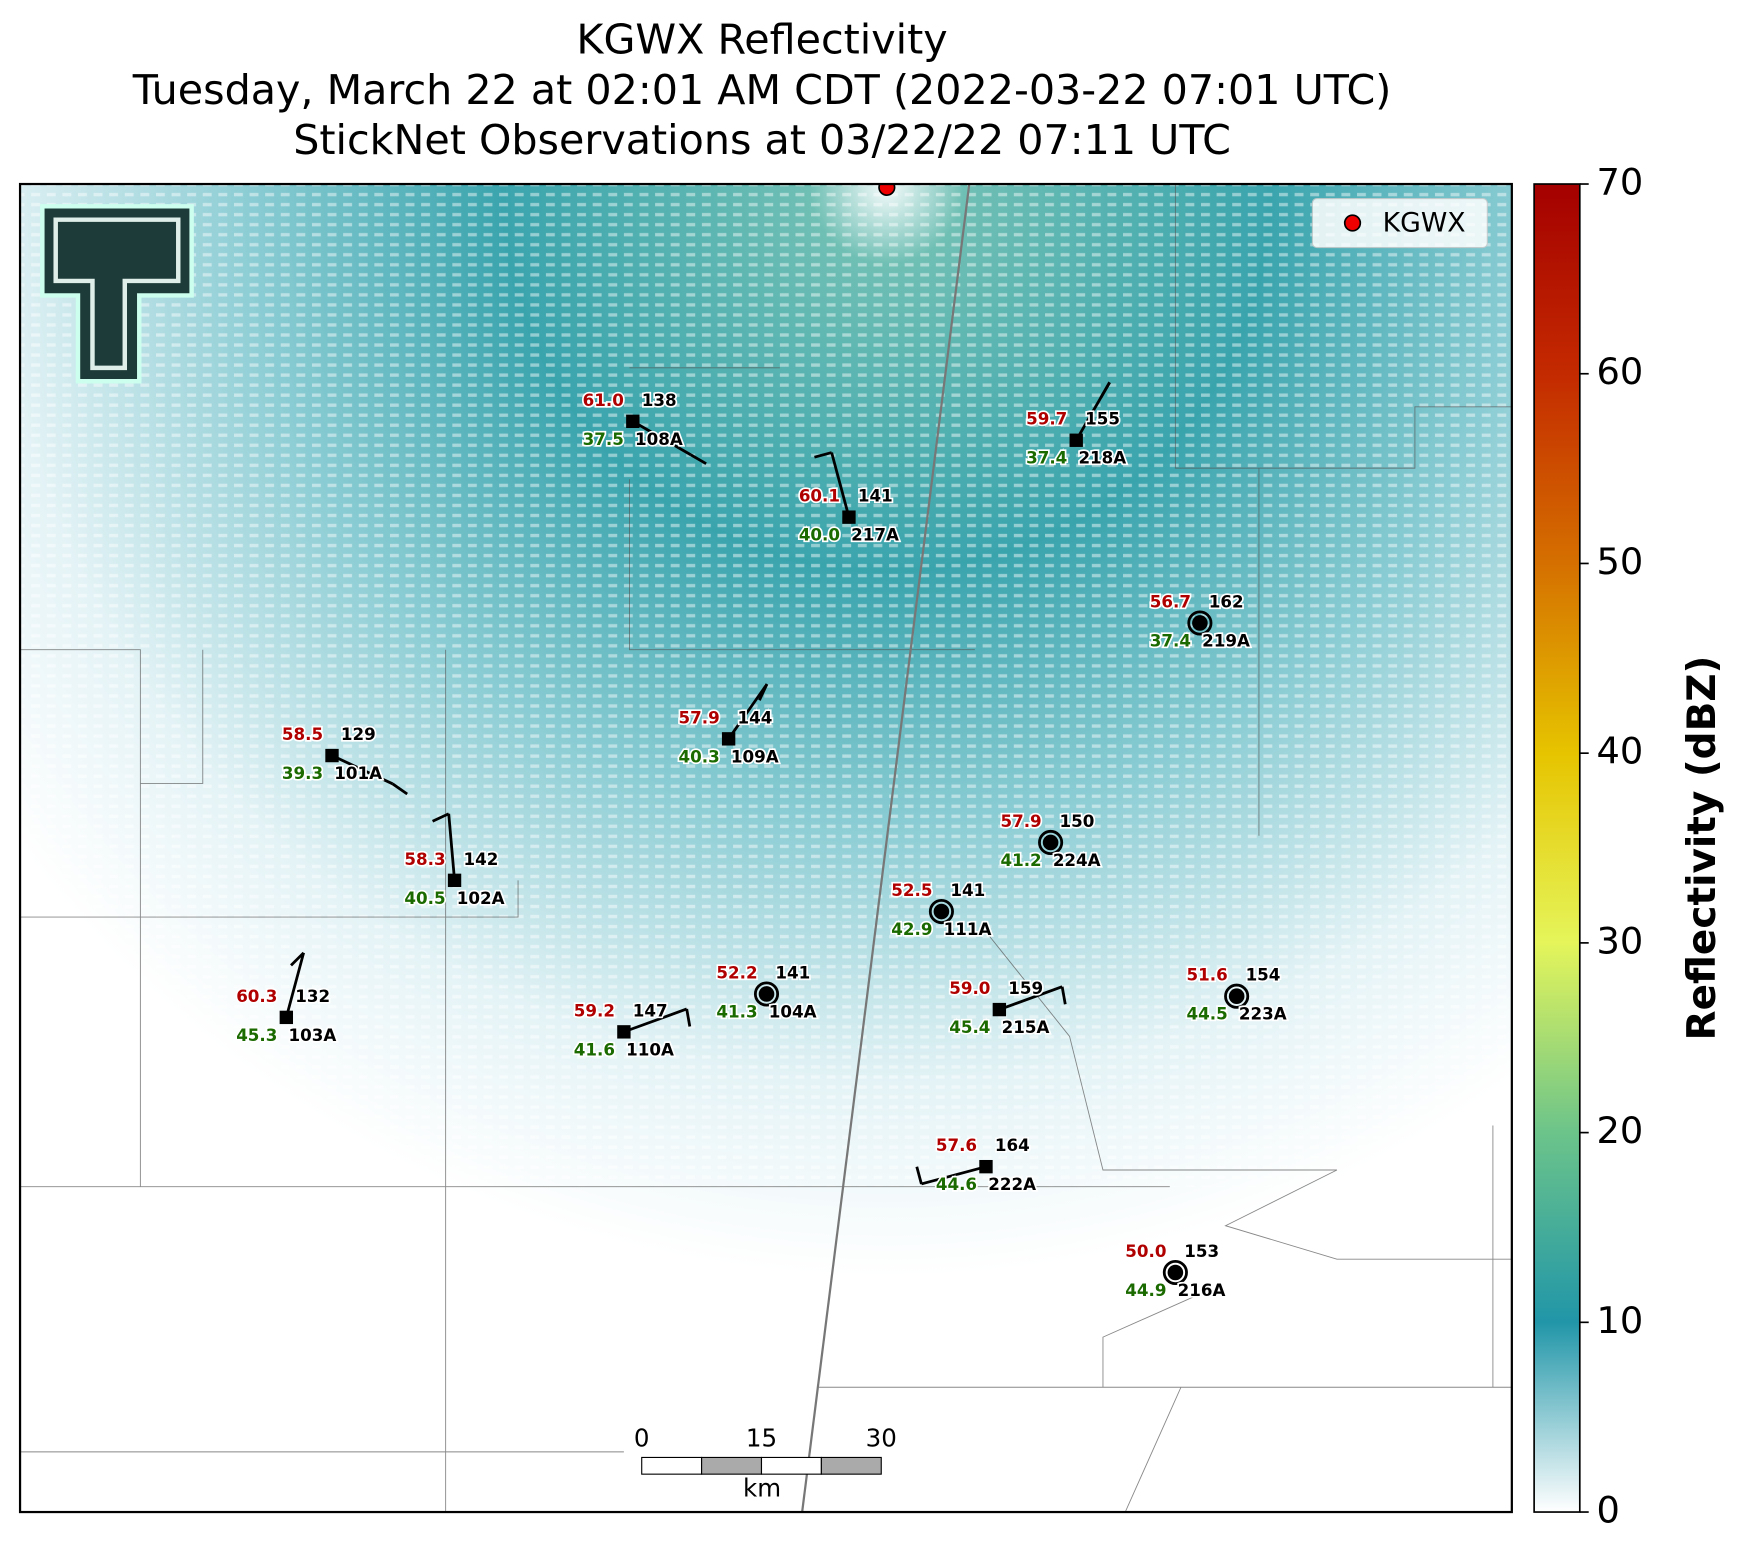 The width and height of the screenshot is (1738, 1549). Describe the element at coordinates (1620, 751) in the screenshot. I see `colorbar-tick-label: 40` at that location.